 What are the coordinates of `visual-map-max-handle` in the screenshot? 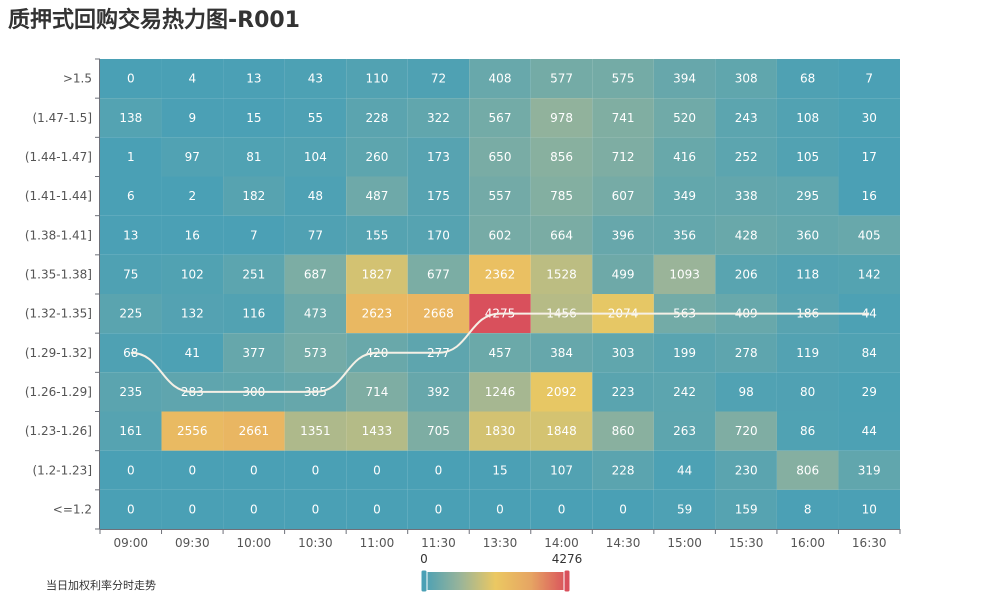 It's located at (567, 581).